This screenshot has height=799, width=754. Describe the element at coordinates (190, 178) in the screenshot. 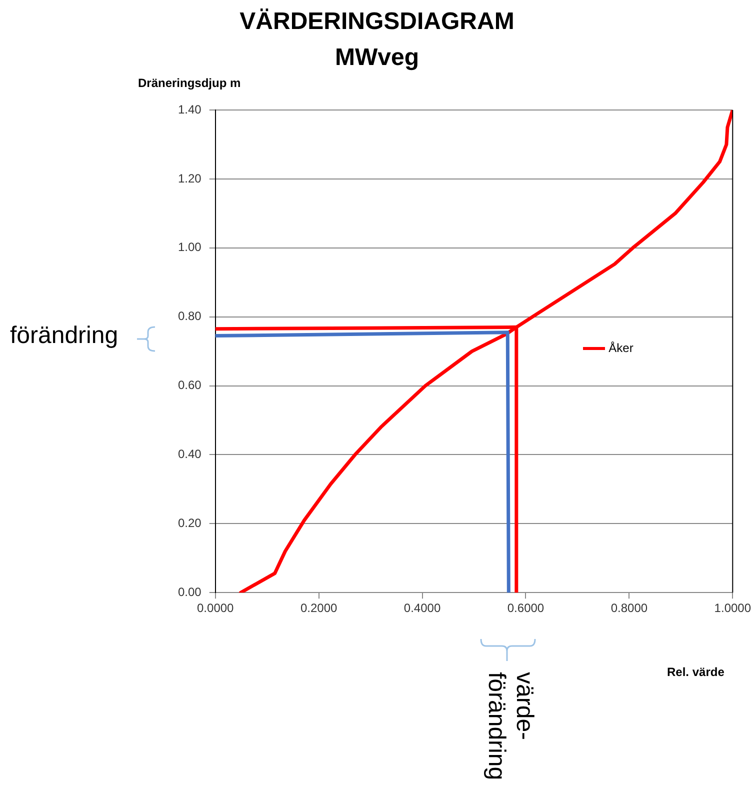

I see `y-tick-label: 1.20` at that location.